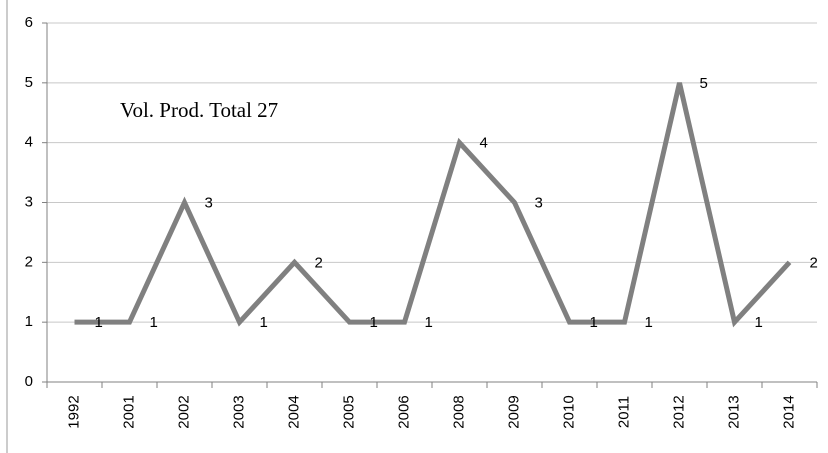 The image size is (828, 453). Describe the element at coordinates (29, 142) in the screenshot. I see `y-tick-label: 4` at that location.